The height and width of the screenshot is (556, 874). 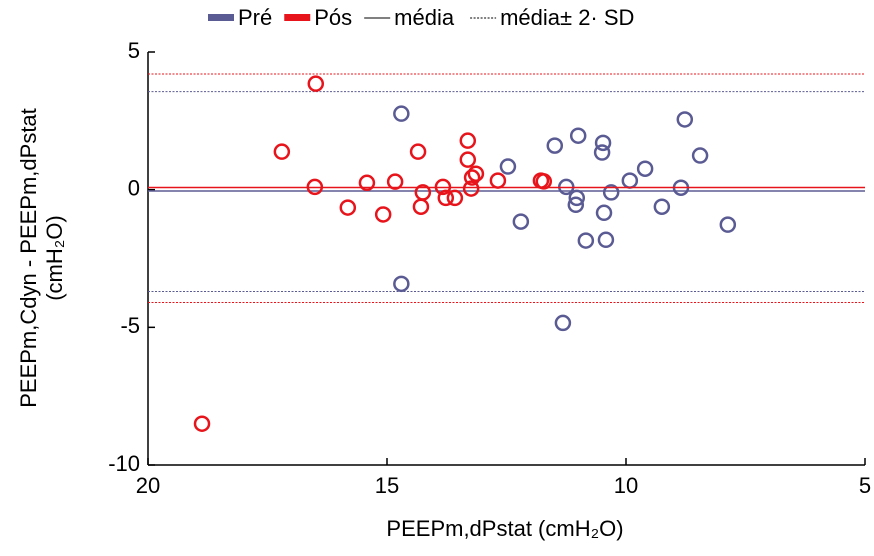 I want to click on x-axis-label: PEEPm,dPstat (cmH₂O), so click(x=504, y=528).